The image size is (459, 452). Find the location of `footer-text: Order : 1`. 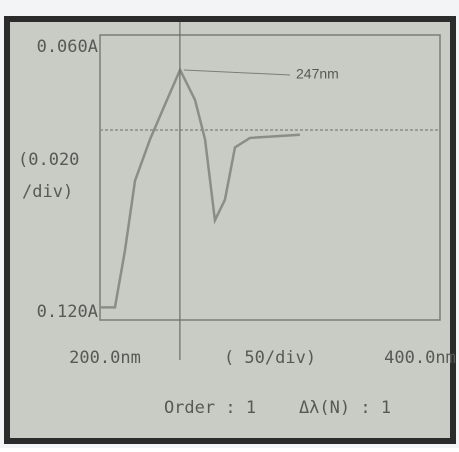

footer-text: Order : 1 is located at coordinates (210, 408).